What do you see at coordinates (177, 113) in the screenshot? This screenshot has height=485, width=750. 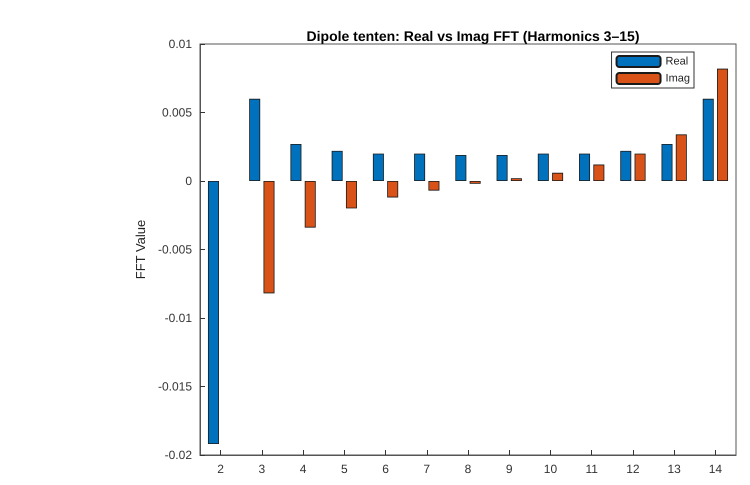 I see `y-tick-label: 0.005` at bounding box center [177, 113].